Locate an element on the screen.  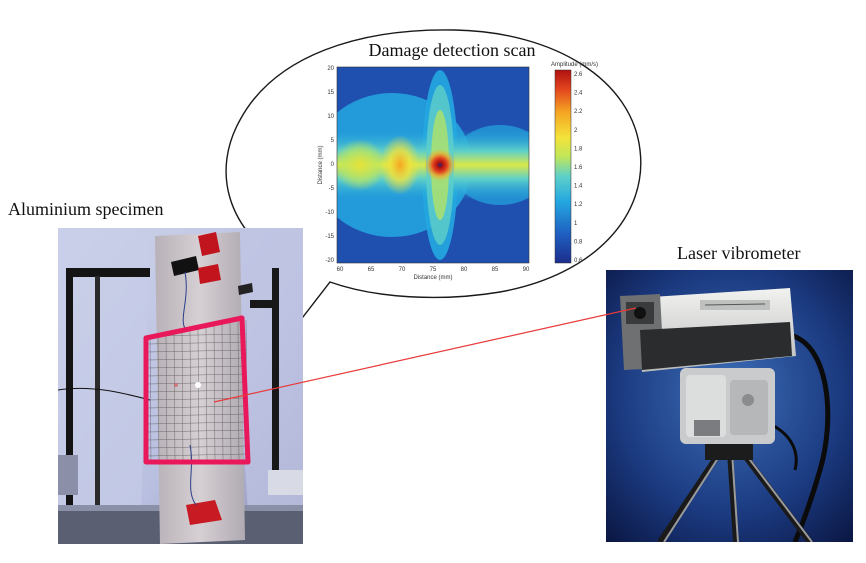
colorbar-tick: 1.2 is located at coordinates (578, 205).